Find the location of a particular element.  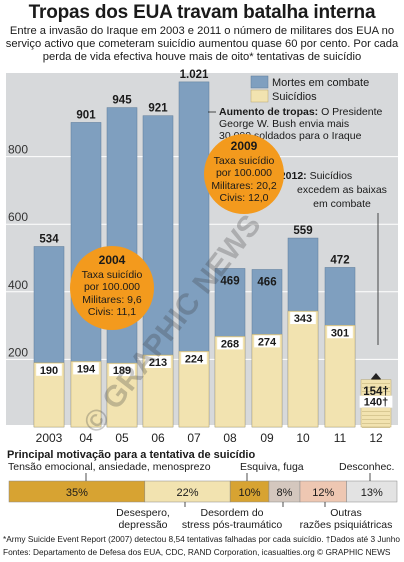

callout-2004-rate-1: Taxa suicídio is located at coordinates (112, 275).